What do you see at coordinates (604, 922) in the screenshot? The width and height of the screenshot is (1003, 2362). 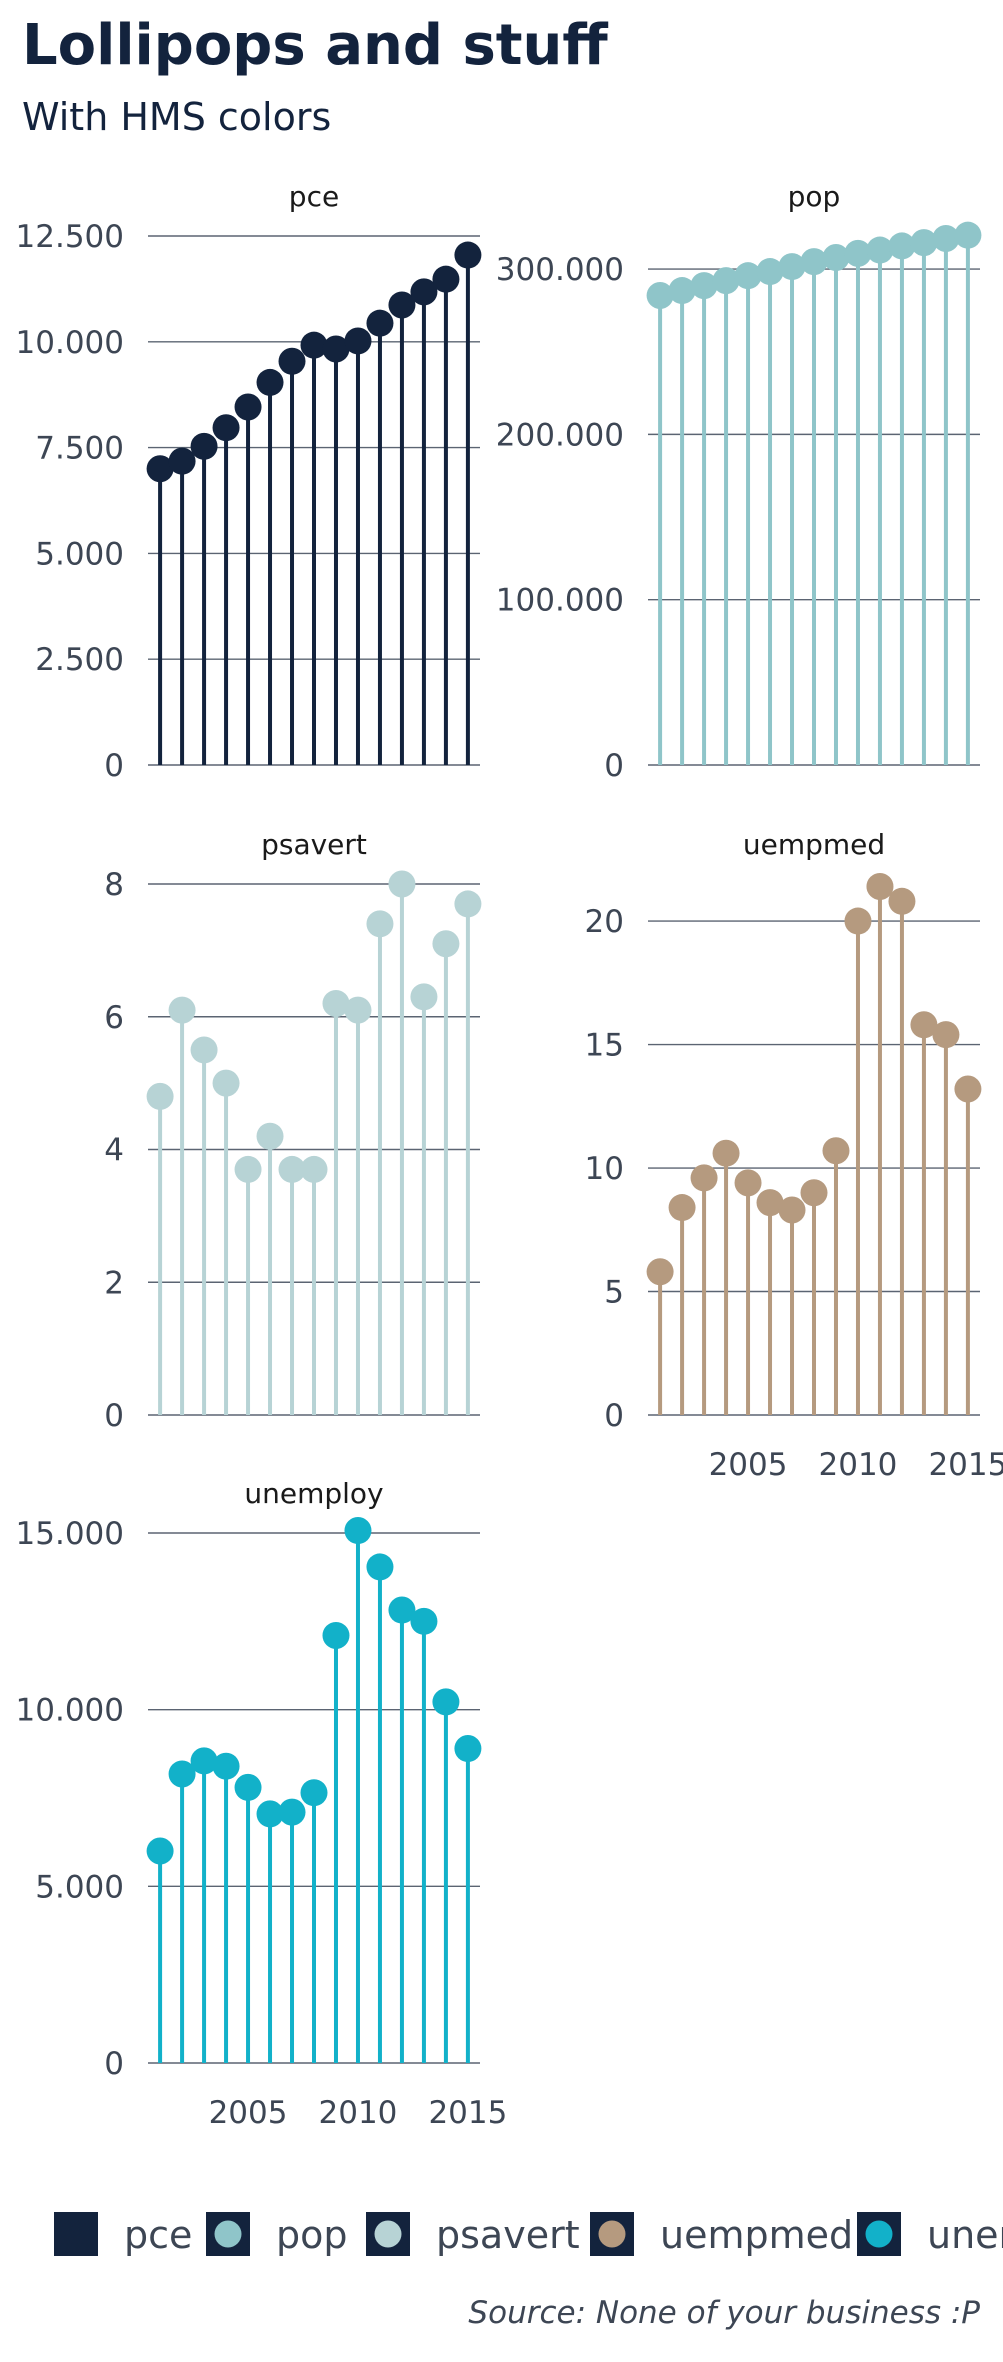 I see `y-tick-label-uempmed: 20` at bounding box center [604, 922].